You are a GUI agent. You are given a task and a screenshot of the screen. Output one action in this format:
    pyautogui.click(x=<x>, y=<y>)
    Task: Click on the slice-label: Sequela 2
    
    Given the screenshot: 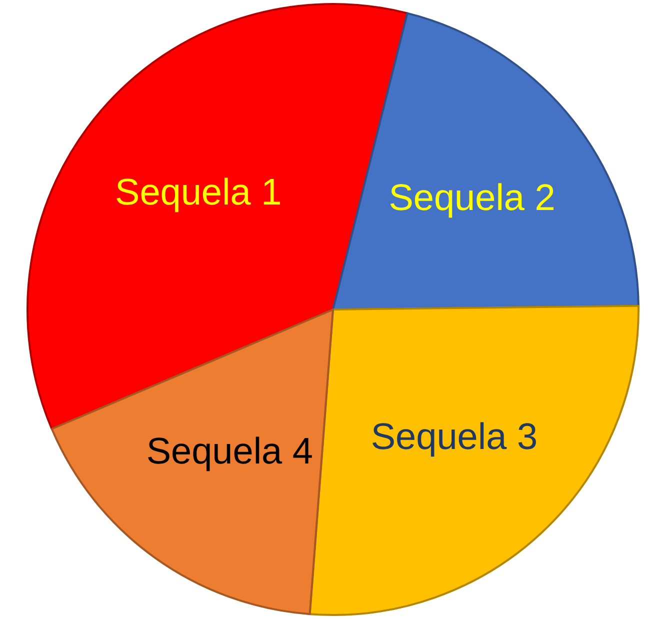 What is the action you would take?
    pyautogui.click(x=472, y=197)
    